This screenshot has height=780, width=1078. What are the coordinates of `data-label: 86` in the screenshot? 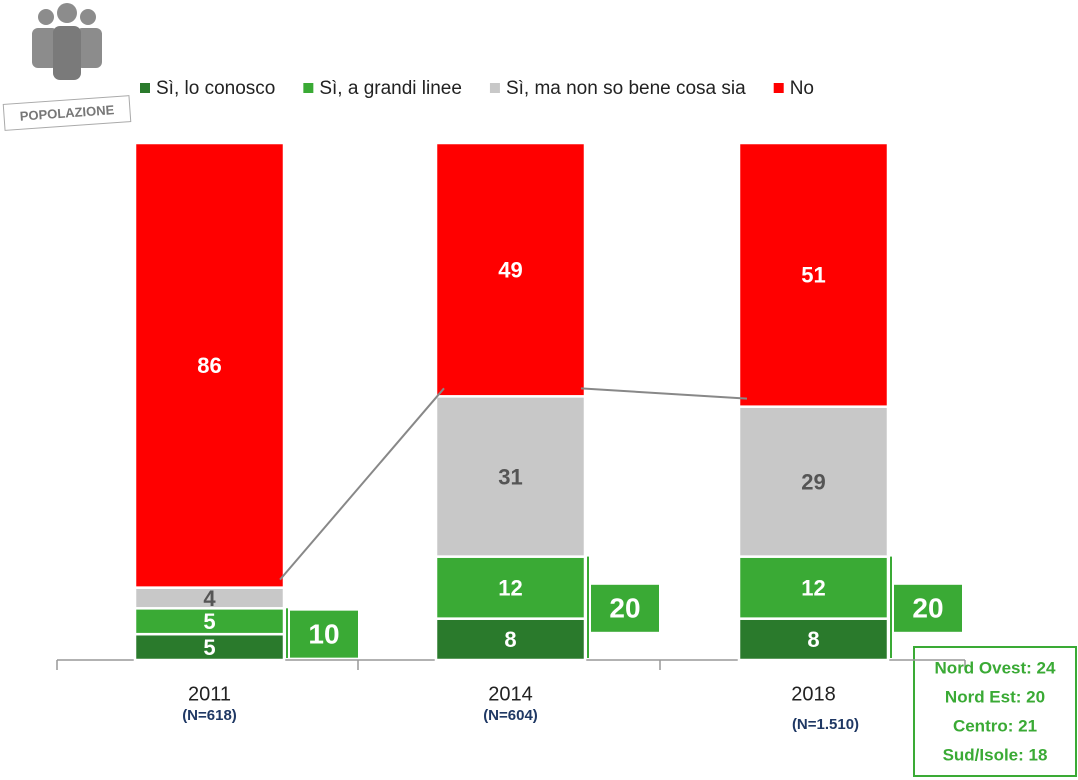 It's located at (209, 365).